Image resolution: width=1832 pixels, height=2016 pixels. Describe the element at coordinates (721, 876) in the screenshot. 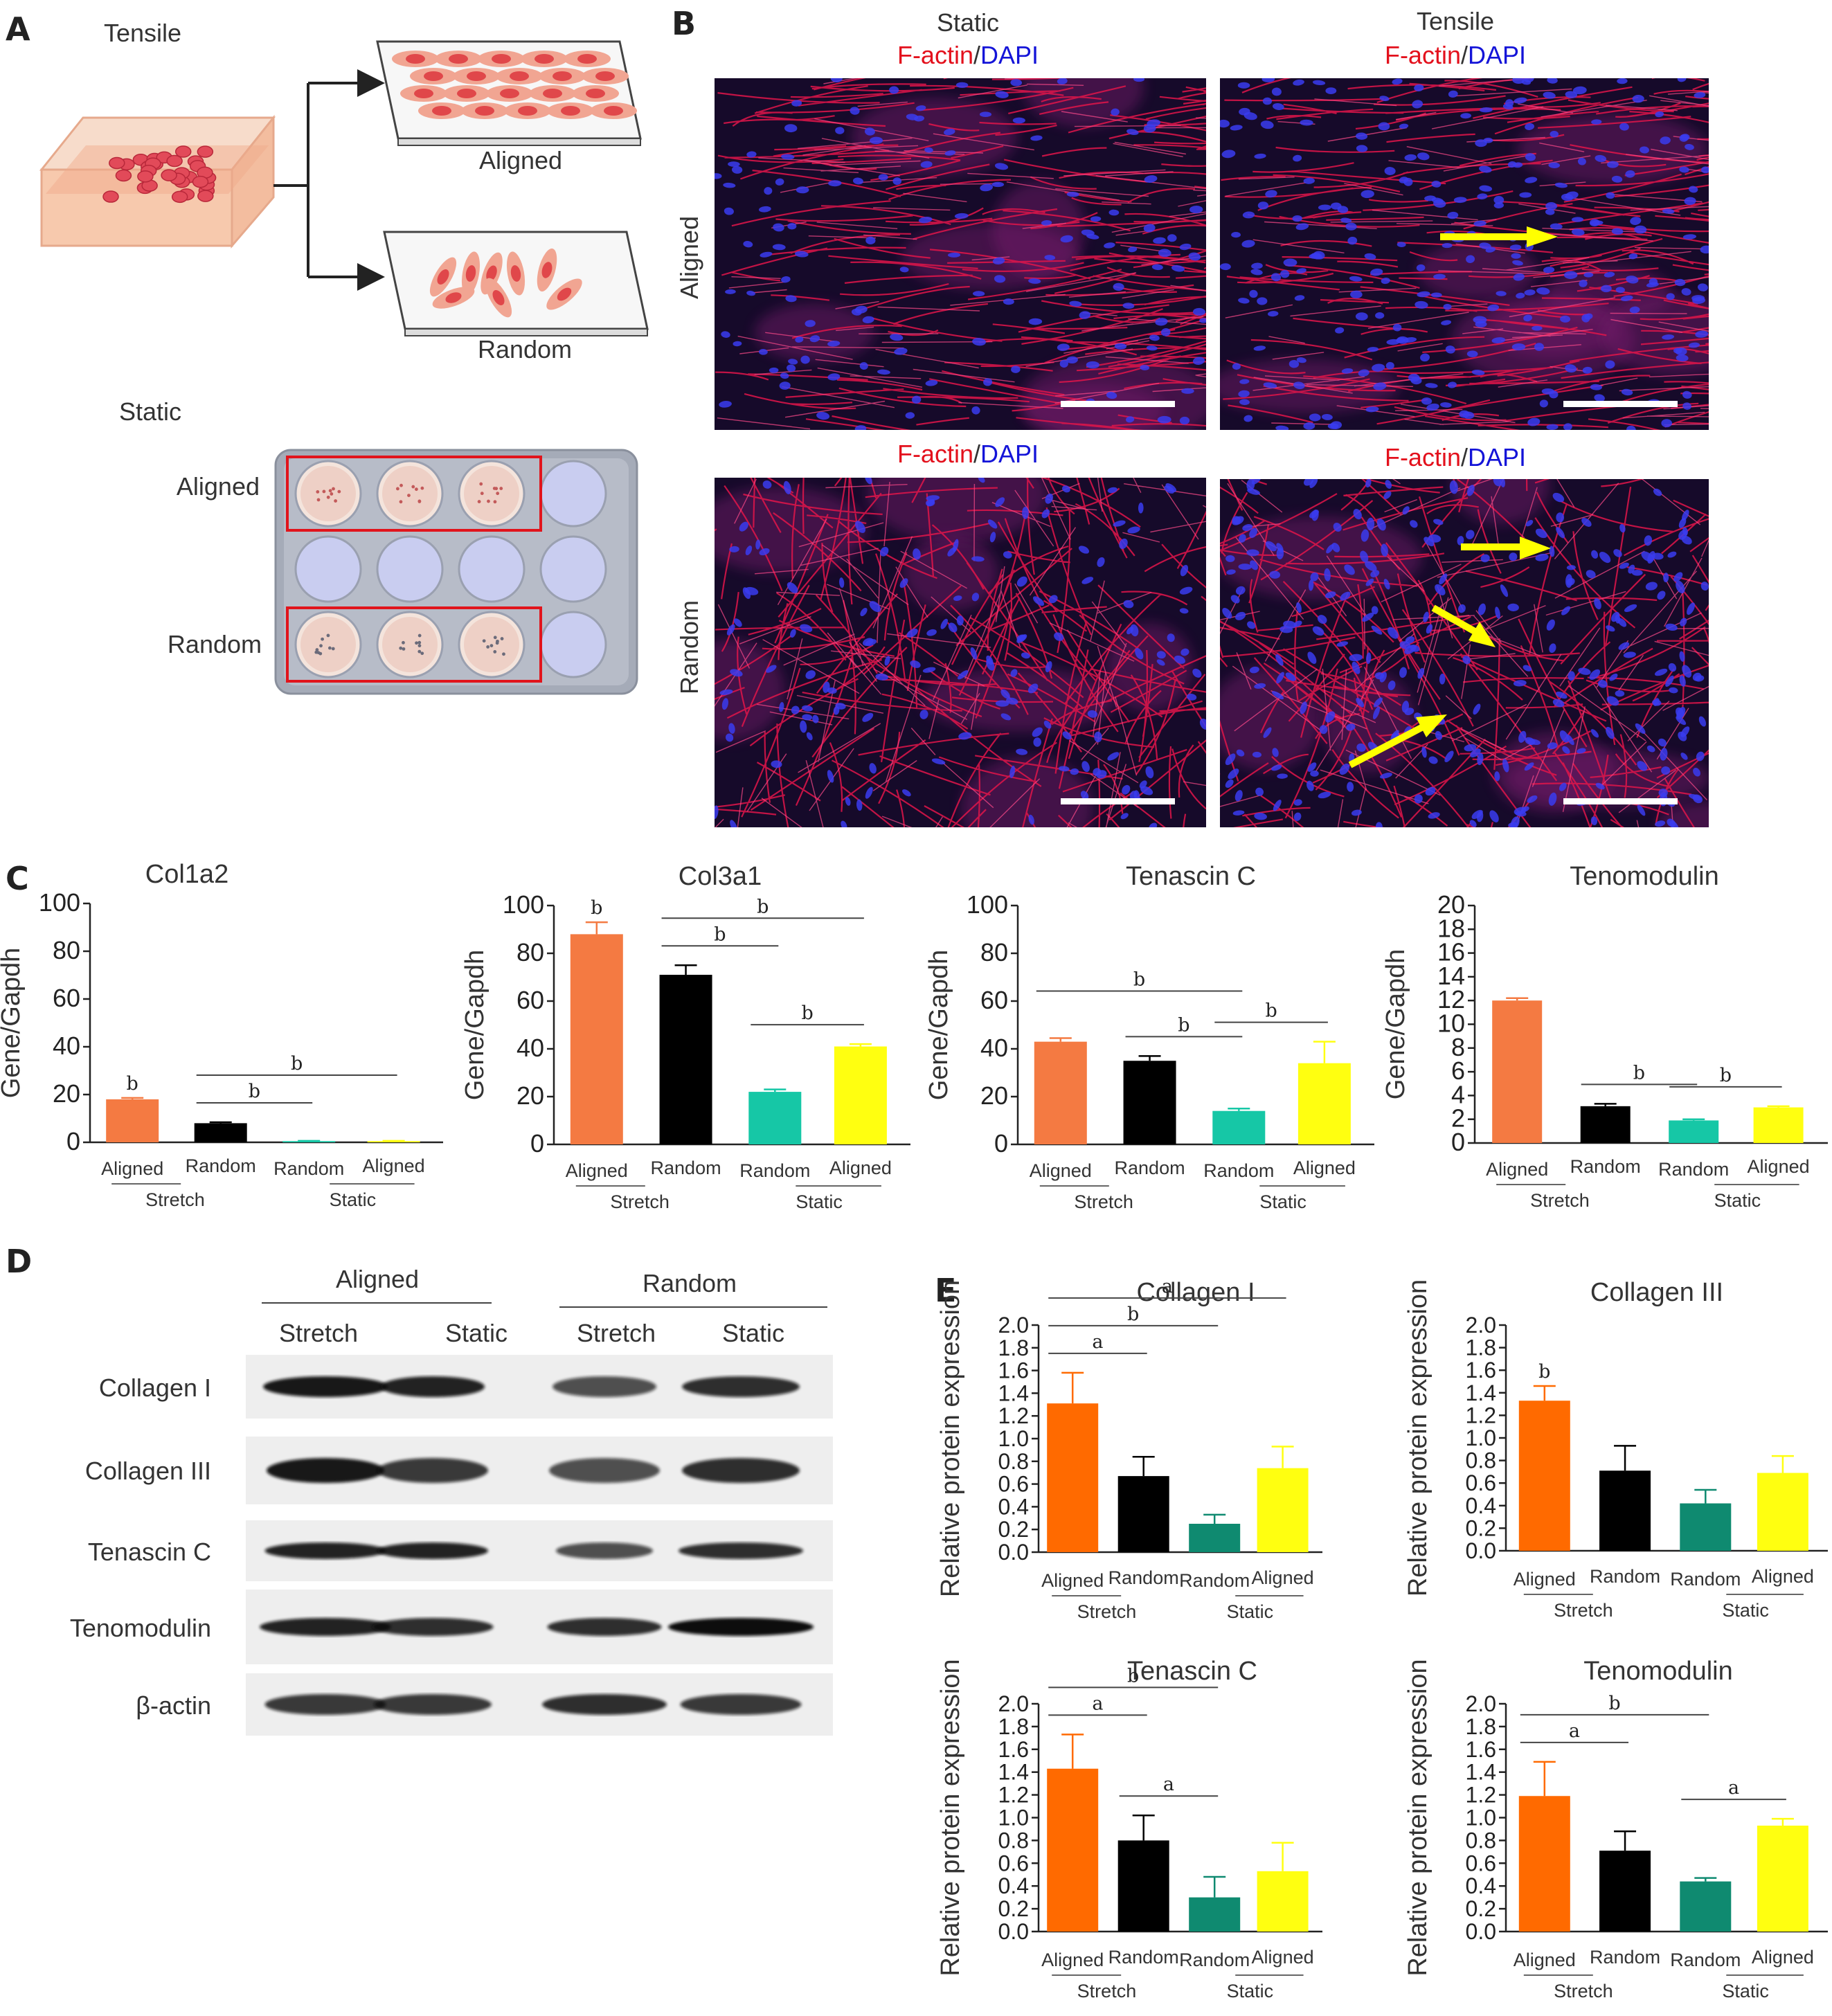

I see `chart-title: Col3a1` at that location.